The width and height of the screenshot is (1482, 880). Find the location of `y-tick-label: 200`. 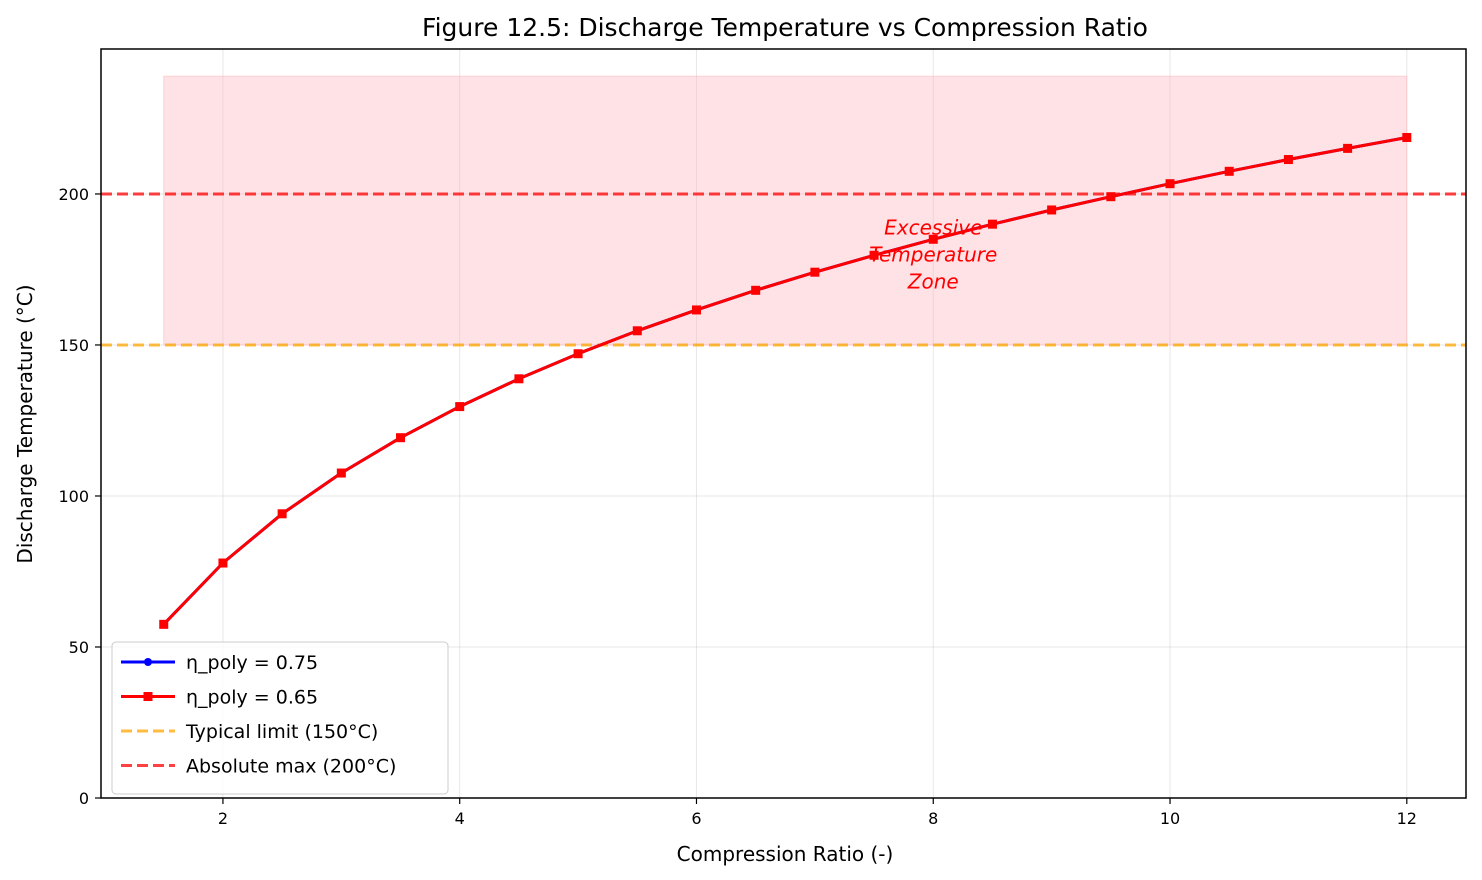

y-tick-label: 200 is located at coordinates (73, 194).